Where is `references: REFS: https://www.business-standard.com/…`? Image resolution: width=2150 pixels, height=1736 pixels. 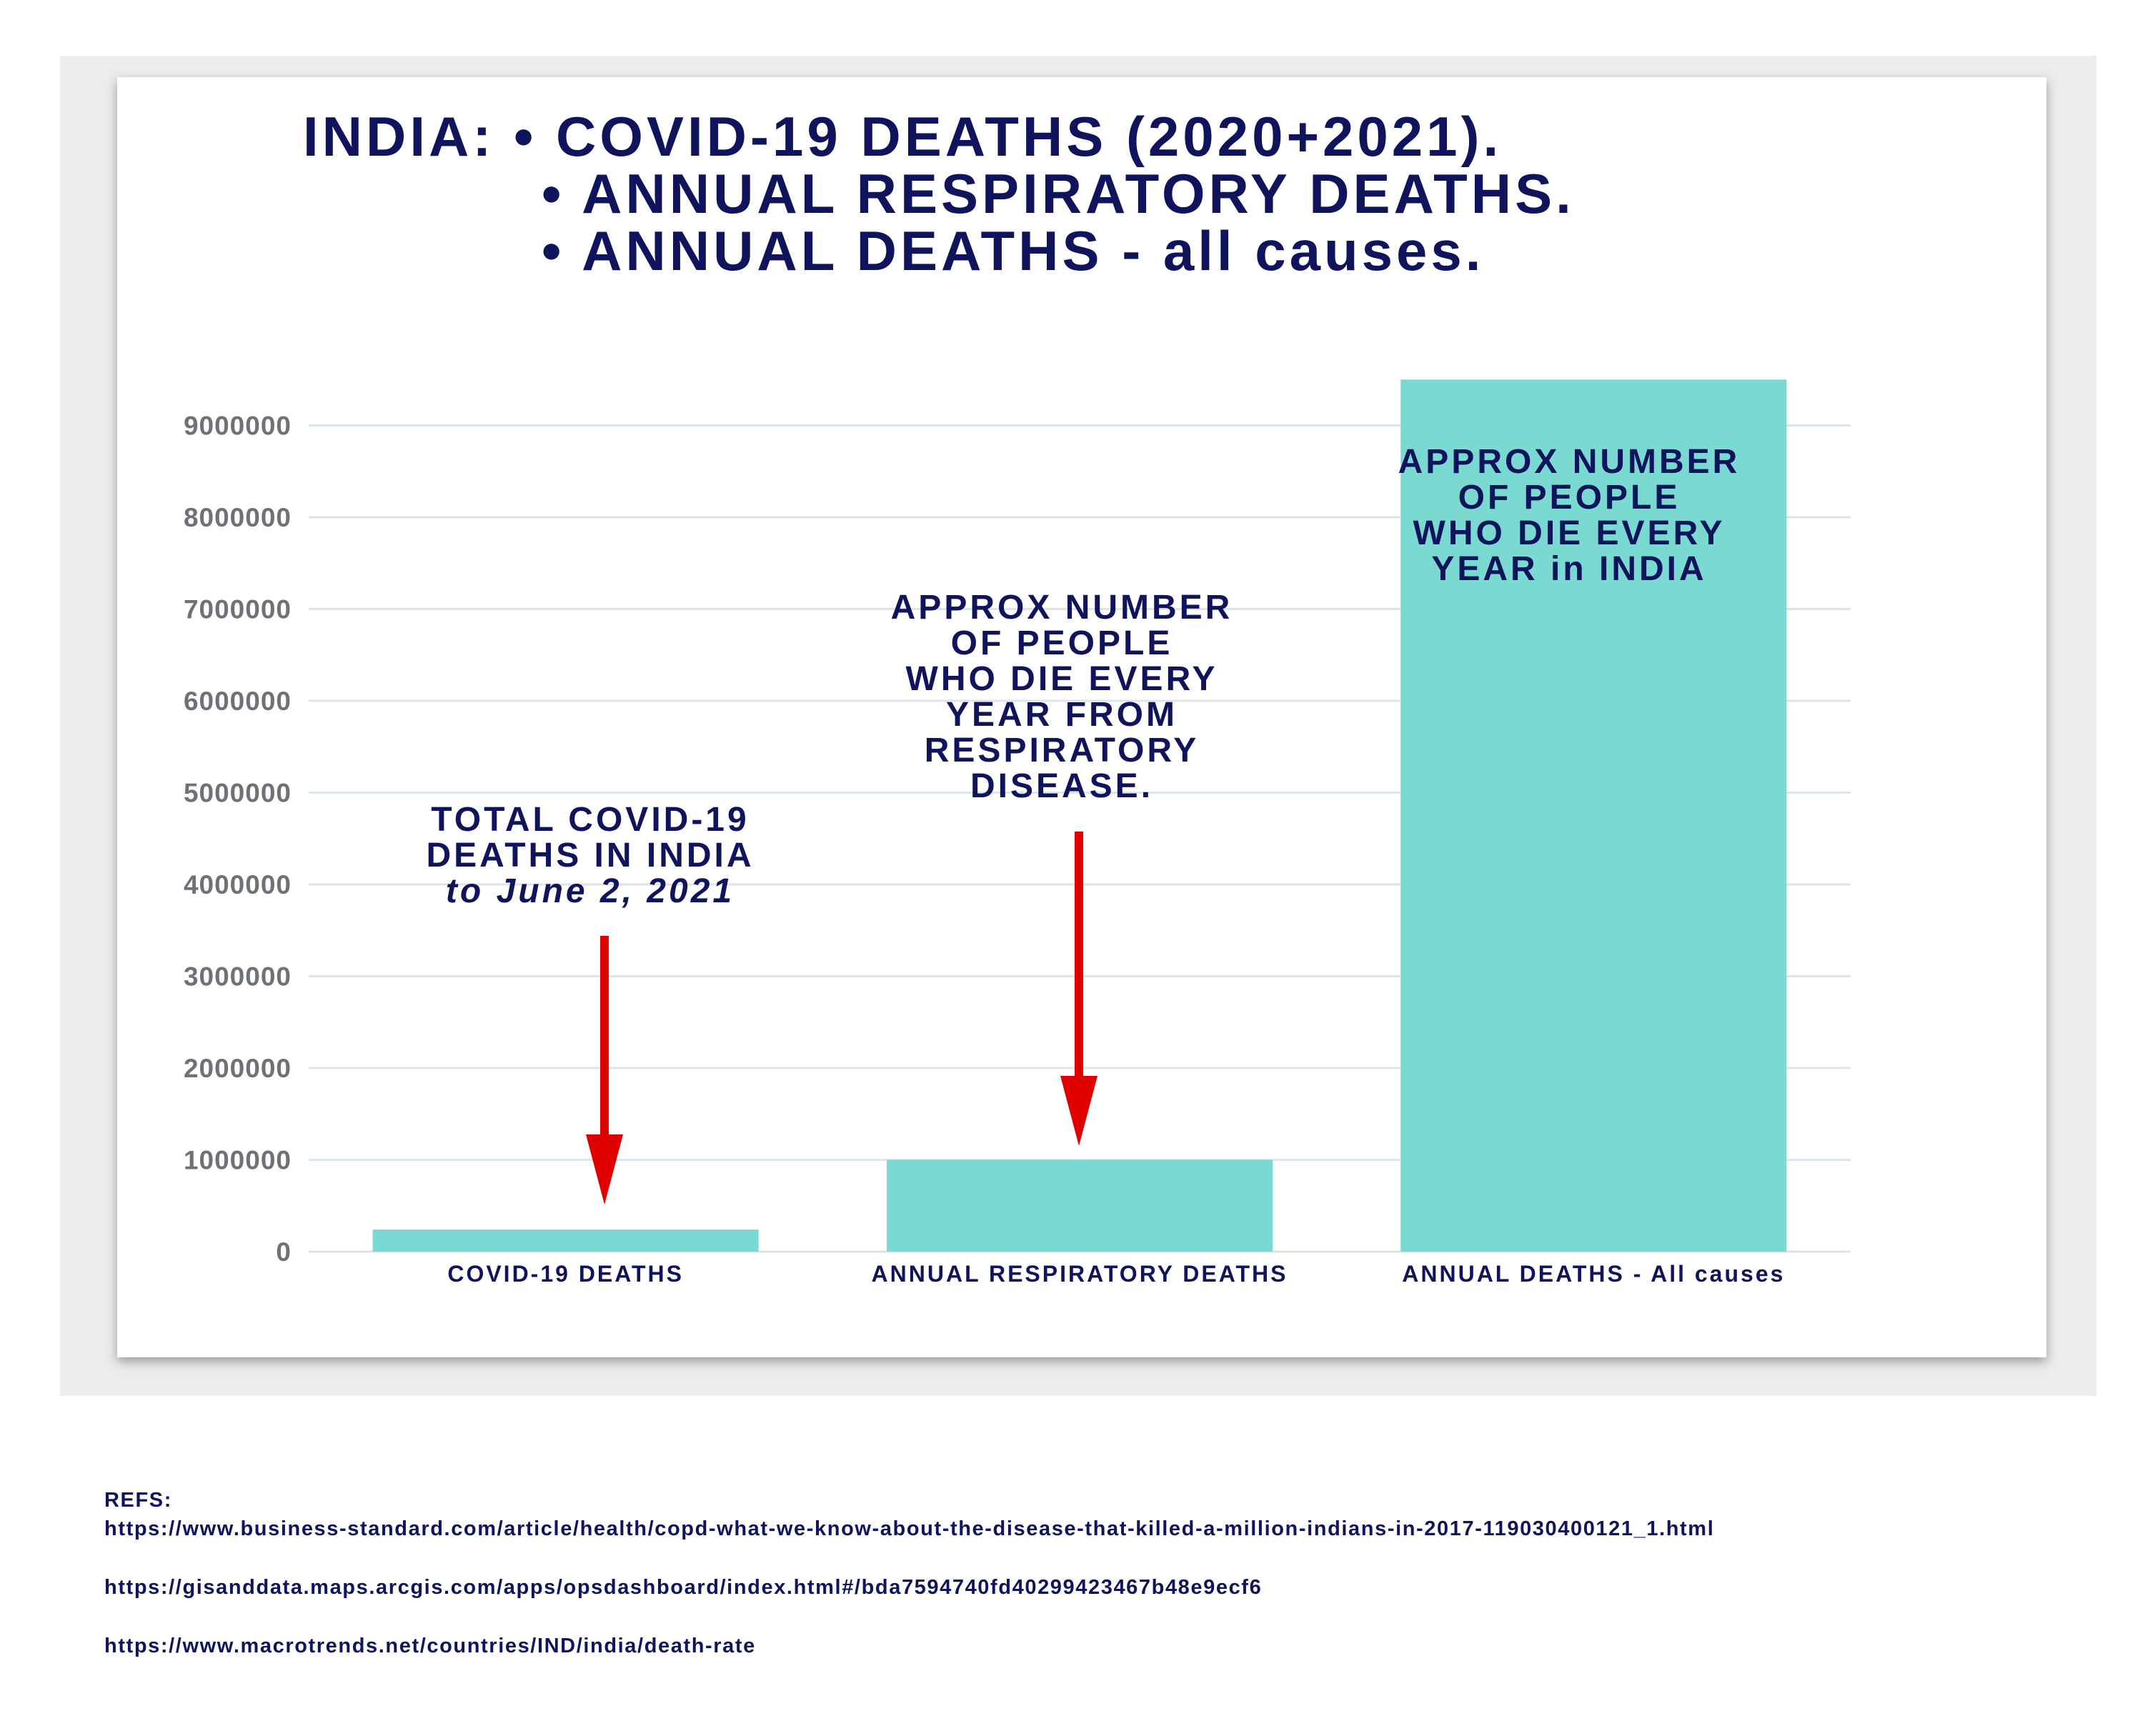
references: REFS: https://www.business-standard.com/… is located at coordinates (909, 1573).